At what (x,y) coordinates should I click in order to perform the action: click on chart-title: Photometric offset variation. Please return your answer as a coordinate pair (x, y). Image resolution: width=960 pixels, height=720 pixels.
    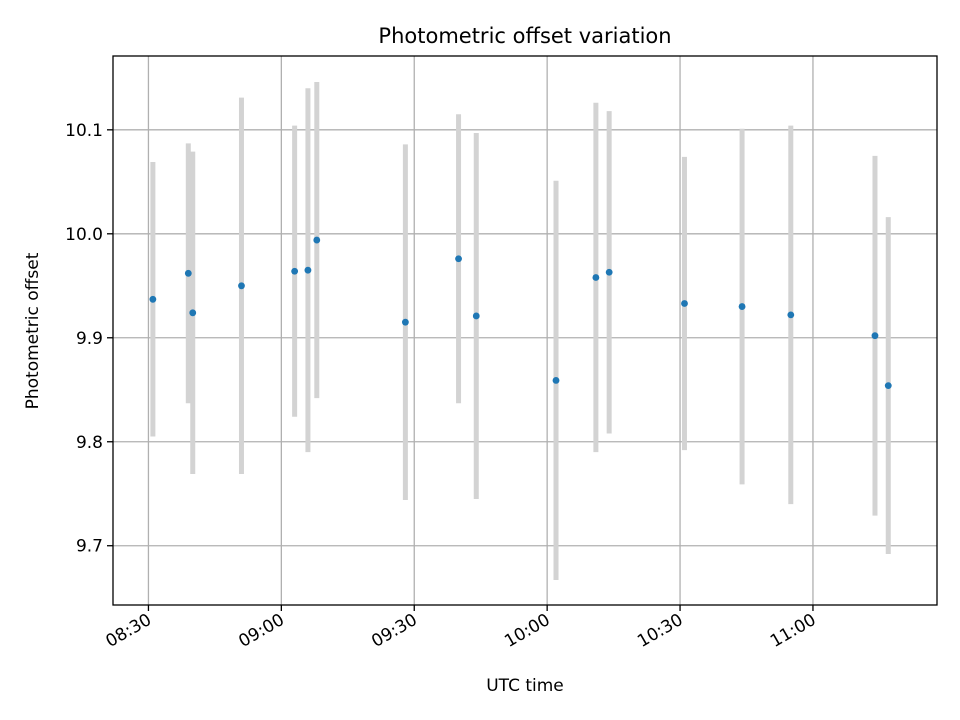
    Looking at the image, I should click on (524, 36).